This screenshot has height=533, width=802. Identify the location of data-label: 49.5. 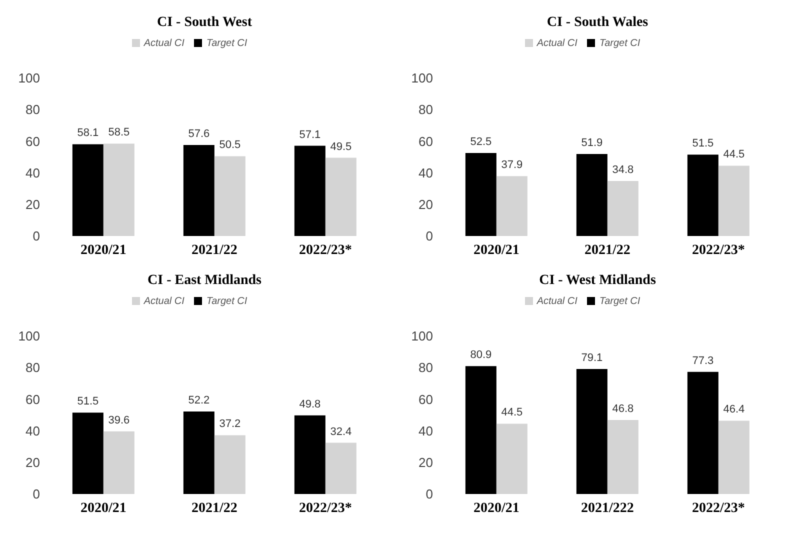
(341, 146).